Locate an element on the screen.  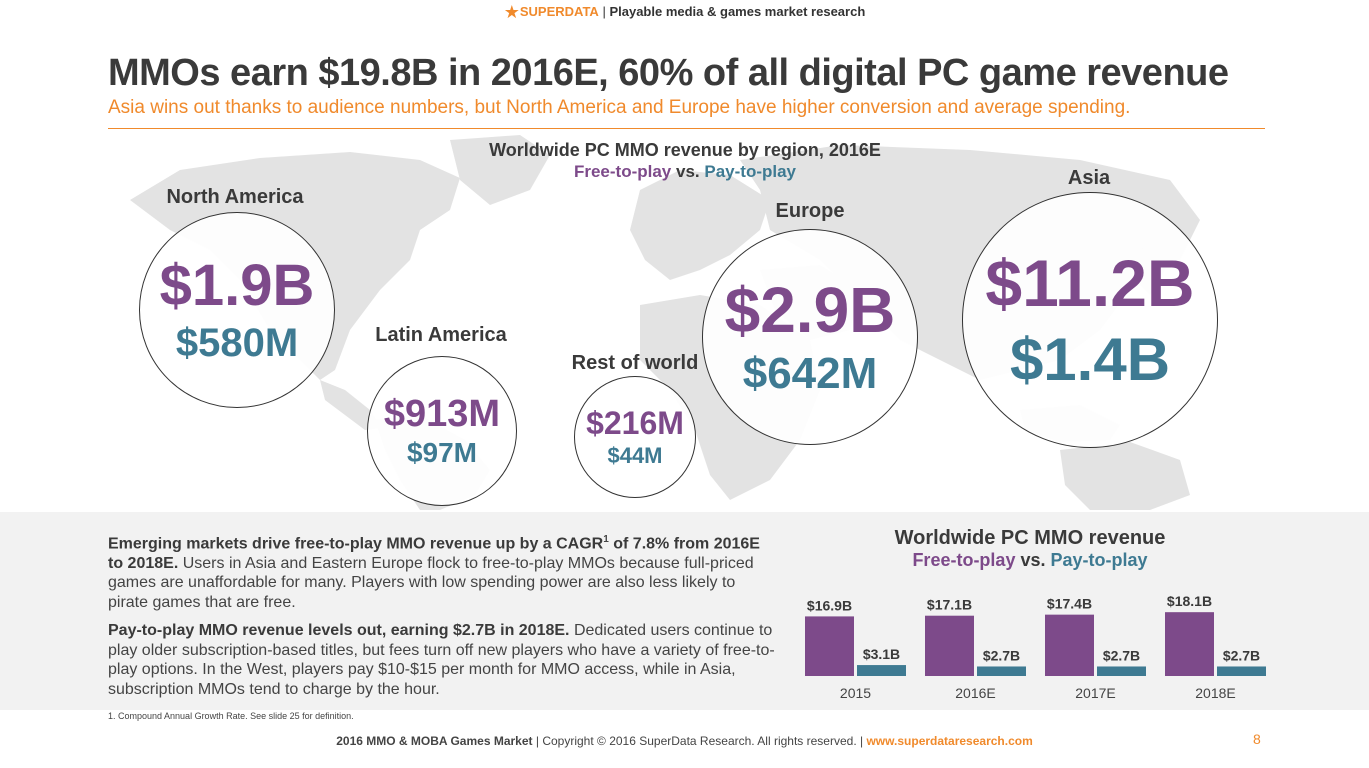
region-label-latin-america: Latin America is located at coordinates (441, 335).